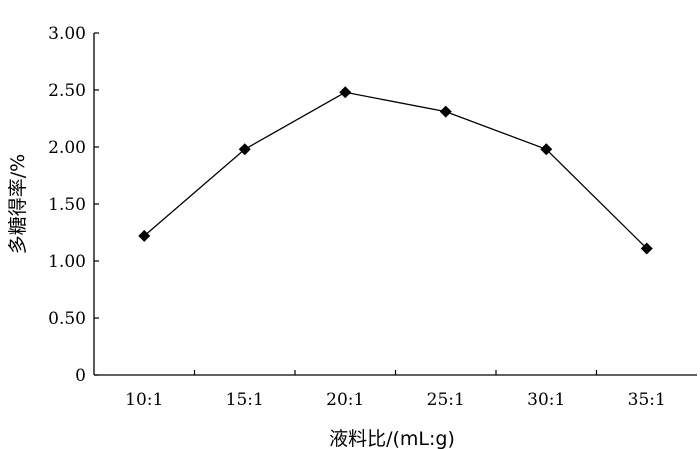 The width and height of the screenshot is (700, 449). What do you see at coordinates (67, 148) in the screenshot?
I see `y-tick-label: 2.00` at bounding box center [67, 148].